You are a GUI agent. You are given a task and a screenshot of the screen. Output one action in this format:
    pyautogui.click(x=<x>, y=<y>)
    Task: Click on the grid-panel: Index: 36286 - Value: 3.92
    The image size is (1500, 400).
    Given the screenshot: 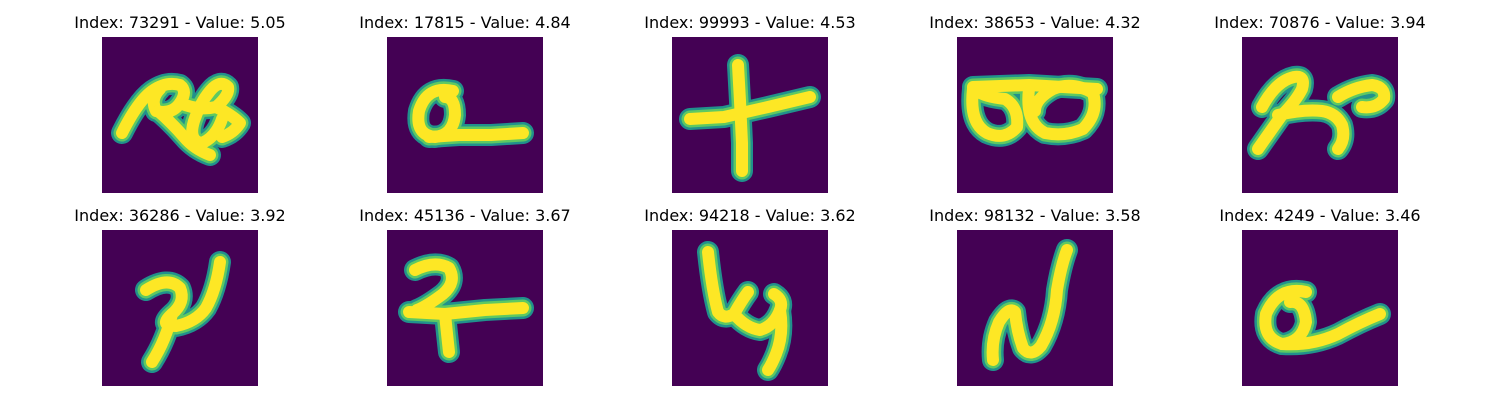 What is the action you would take?
    pyautogui.click(x=180, y=295)
    